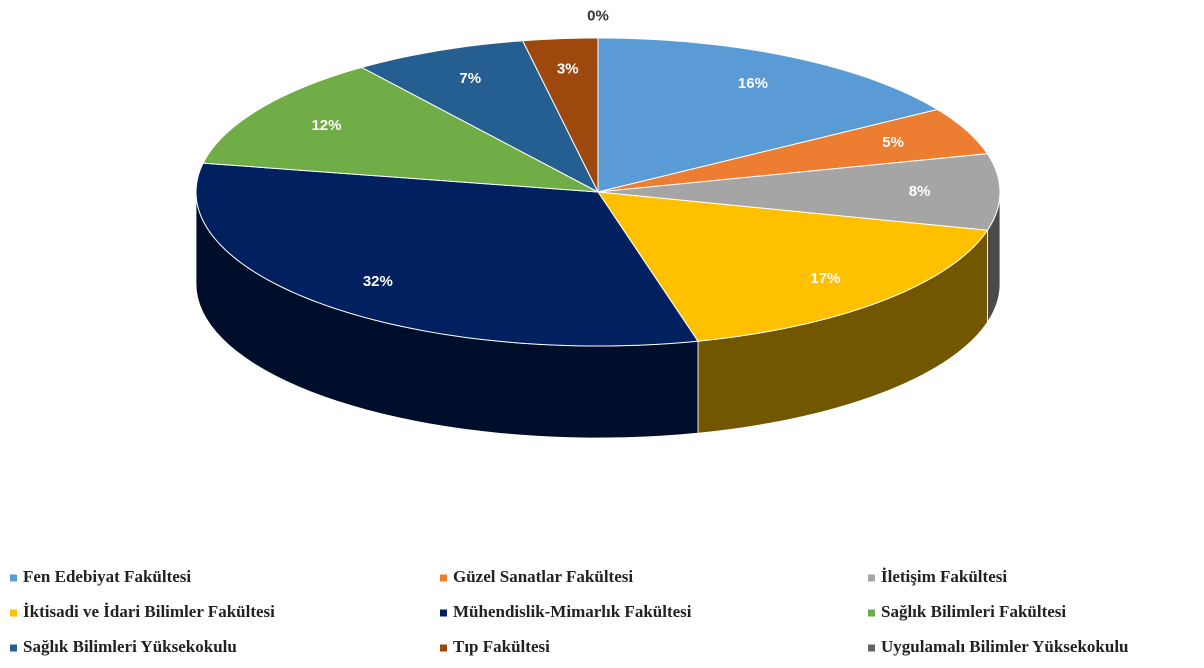 This screenshot has width=1204, height=668. What do you see at coordinates (326, 125) in the screenshot?
I see `data-label: 12%` at bounding box center [326, 125].